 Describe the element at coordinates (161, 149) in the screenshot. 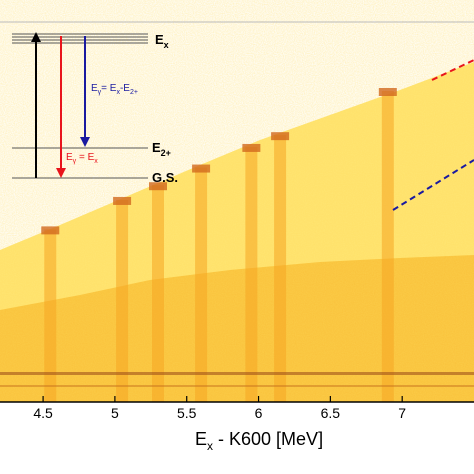

I see `e2-level-label: E2+` at that location.